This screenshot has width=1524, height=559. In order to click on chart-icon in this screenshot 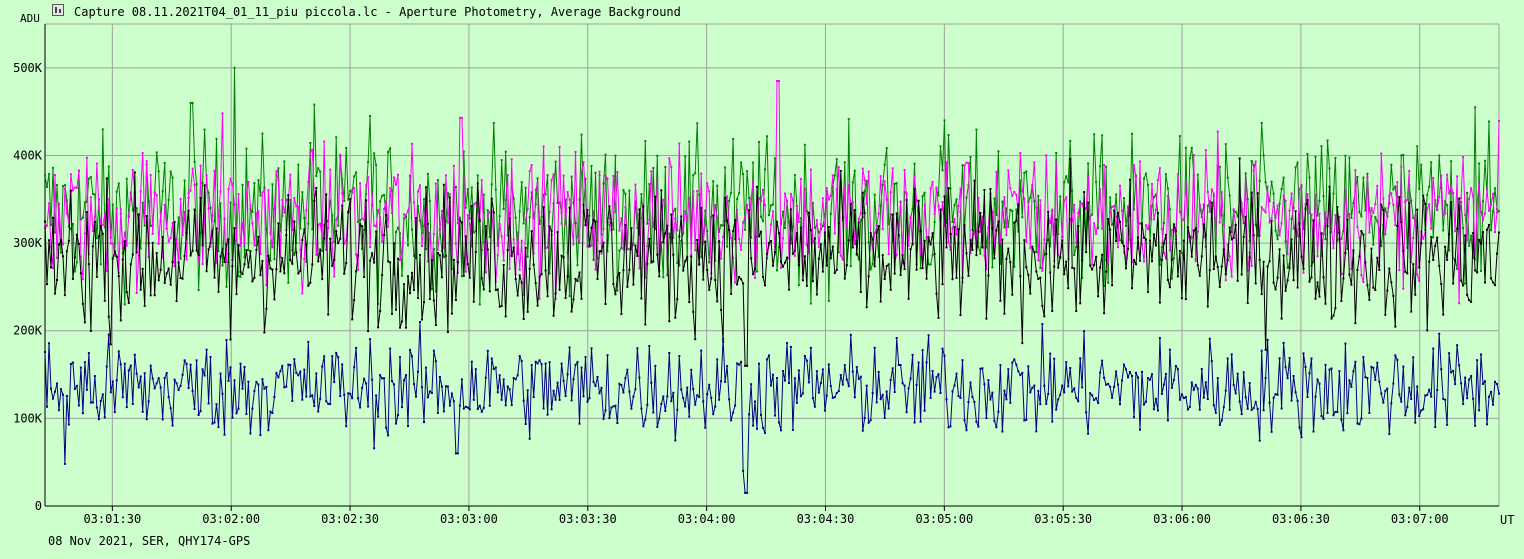, I will do `click(58, 10)`.